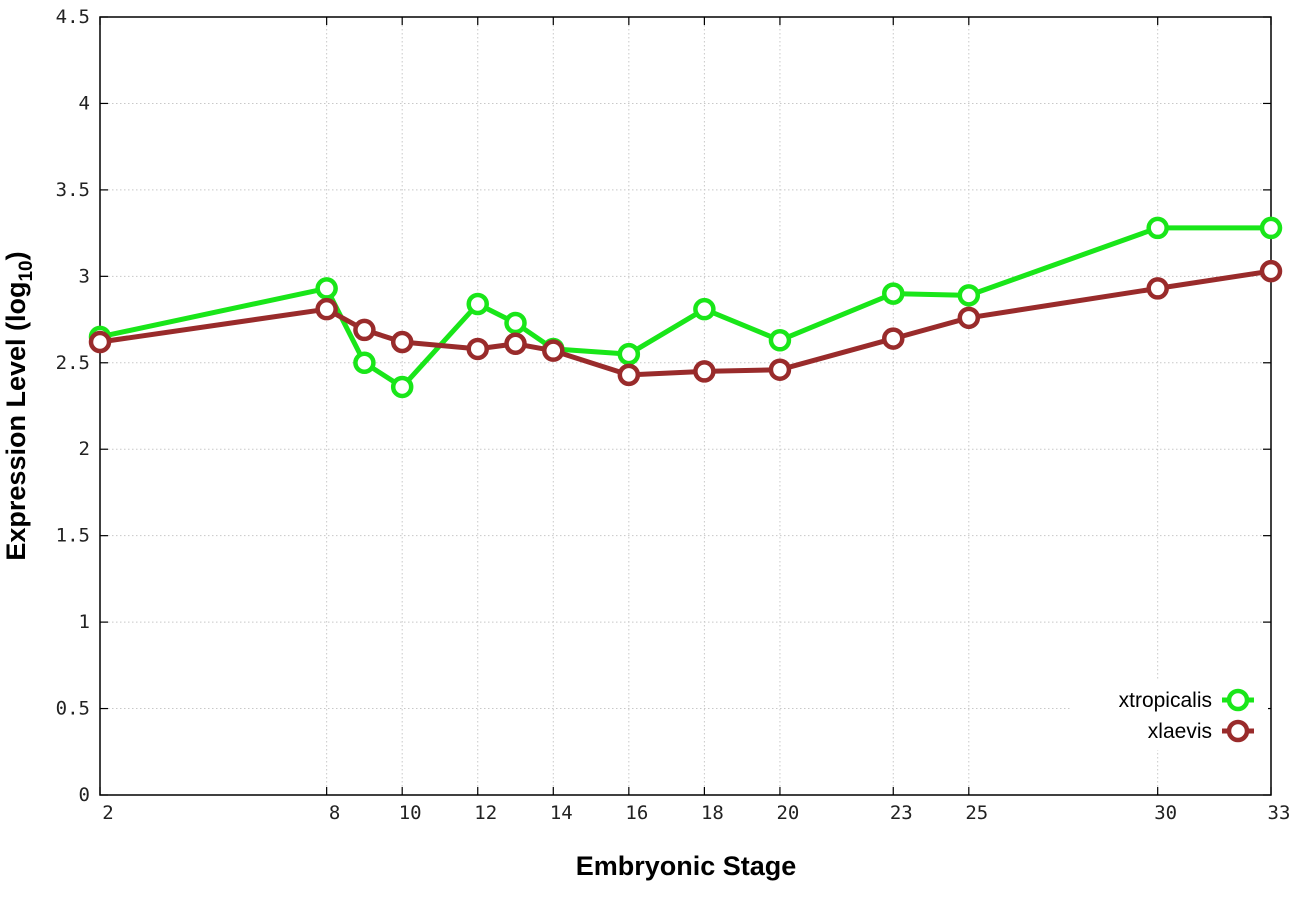 The image size is (1296, 907). What do you see at coordinates (1238, 700) in the screenshot?
I see `legend-marker-xtropicalis` at bounding box center [1238, 700].